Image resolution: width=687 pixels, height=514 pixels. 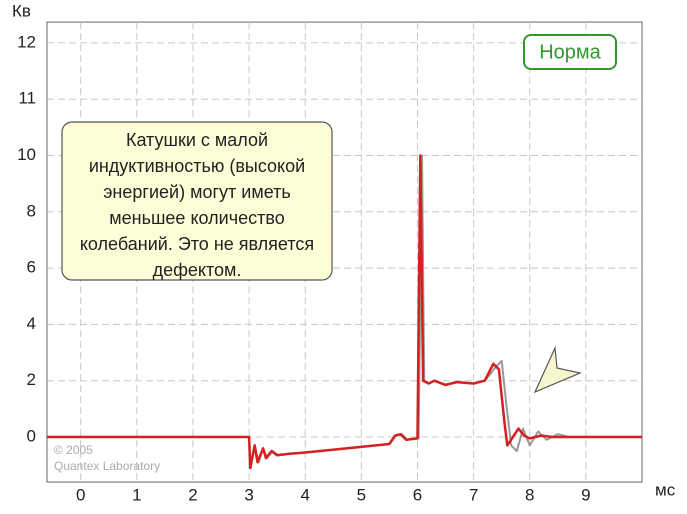 I want to click on x-axis-label: мс, so click(x=665, y=489).